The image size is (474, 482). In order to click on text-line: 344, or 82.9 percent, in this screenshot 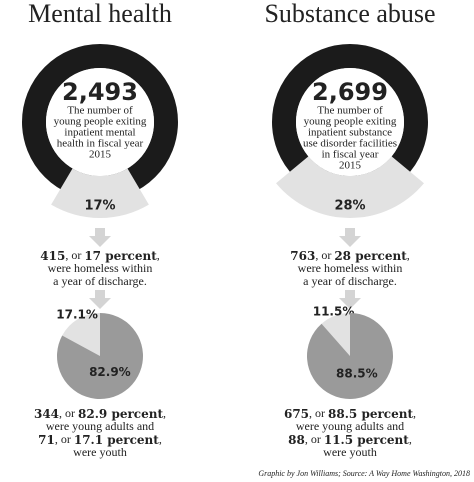, I will do `click(100, 413)`.